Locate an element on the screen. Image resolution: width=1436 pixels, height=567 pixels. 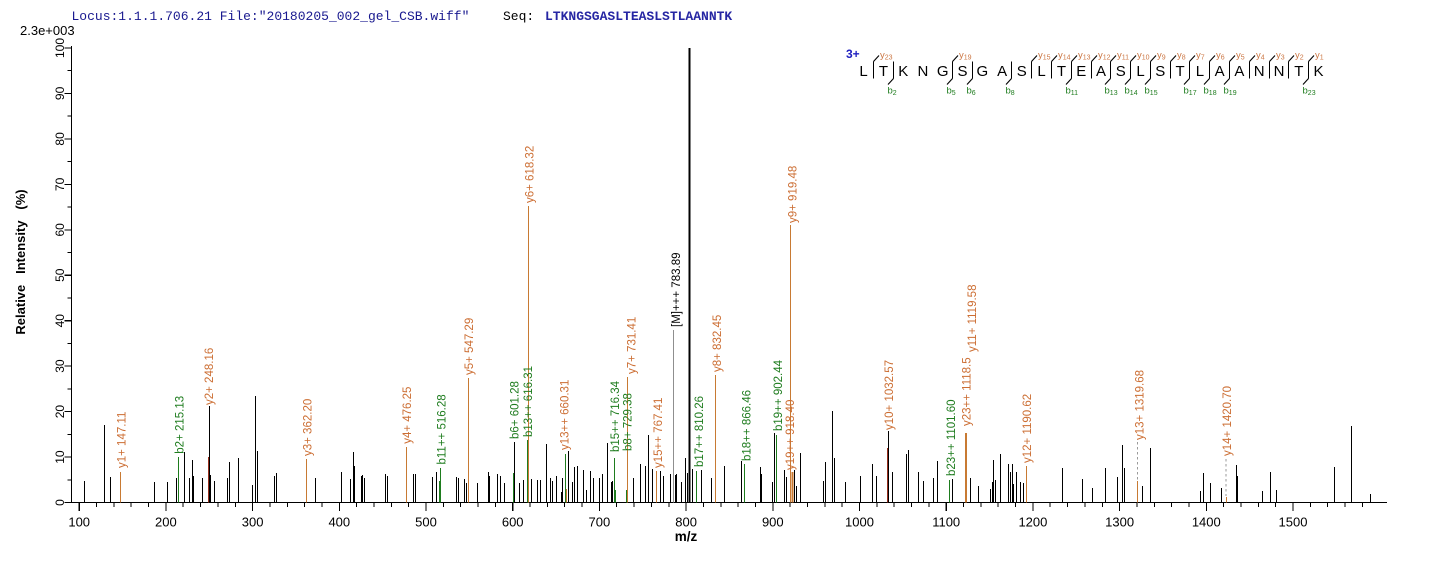
svg-text: 900 is located at coordinates (773, 522).